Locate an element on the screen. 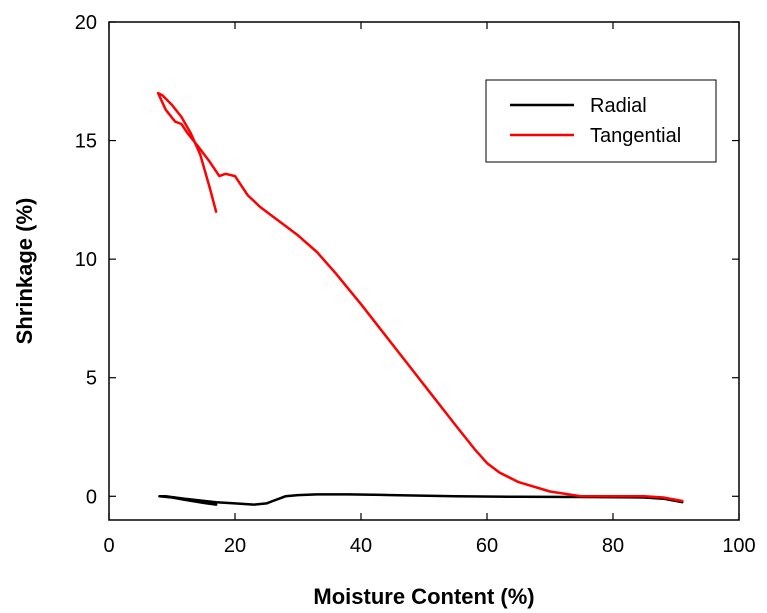 This screenshot has height=613, width=767. legend-box is located at coordinates (601, 121).